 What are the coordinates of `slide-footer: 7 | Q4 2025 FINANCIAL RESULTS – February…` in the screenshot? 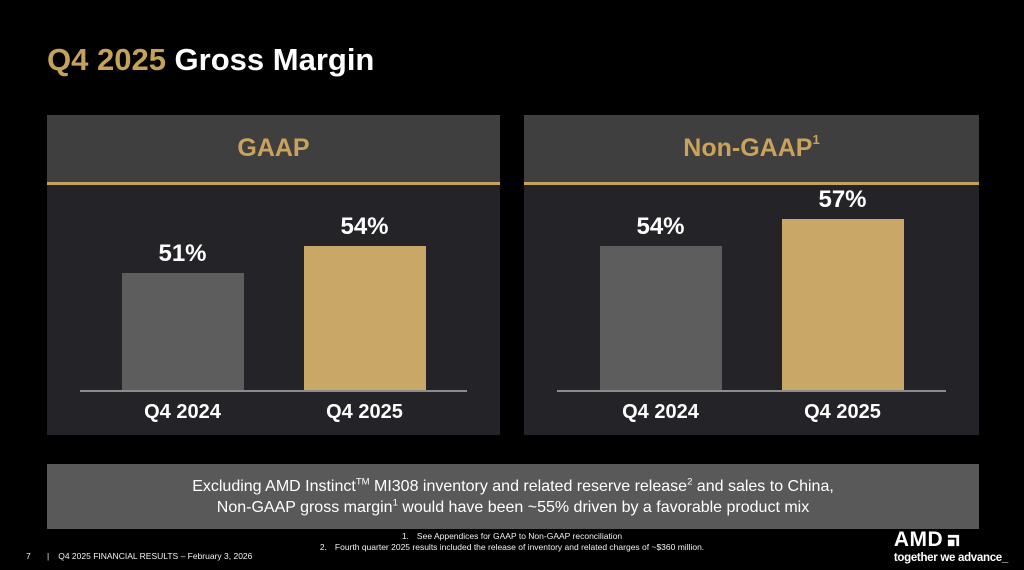 It's located at (139, 556).